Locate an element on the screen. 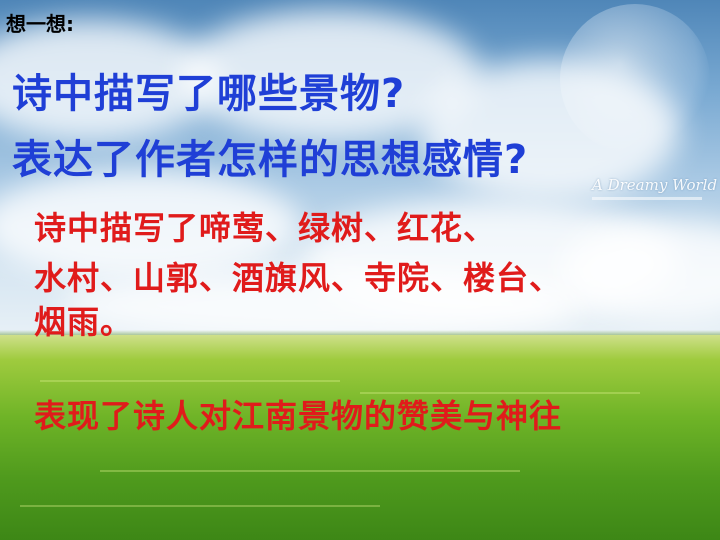 The width and height of the screenshot is (720, 540). answer-line-2: 水村、山郭、酒旗风、寺院、楼台、 is located at coordinates (298, 278).